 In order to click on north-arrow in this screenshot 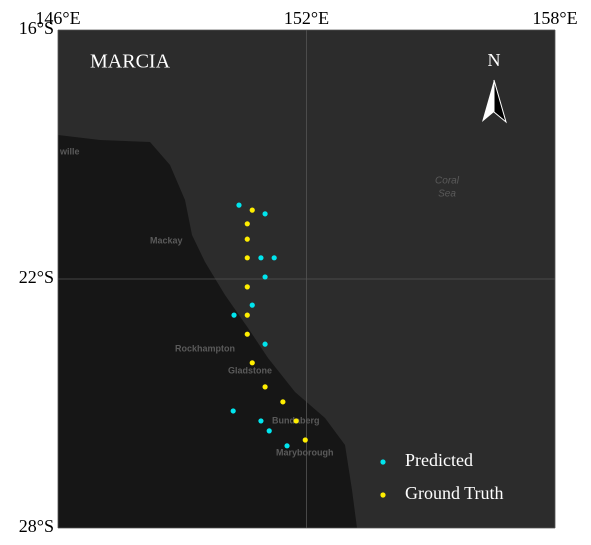, I will do `click(494, 101)`.